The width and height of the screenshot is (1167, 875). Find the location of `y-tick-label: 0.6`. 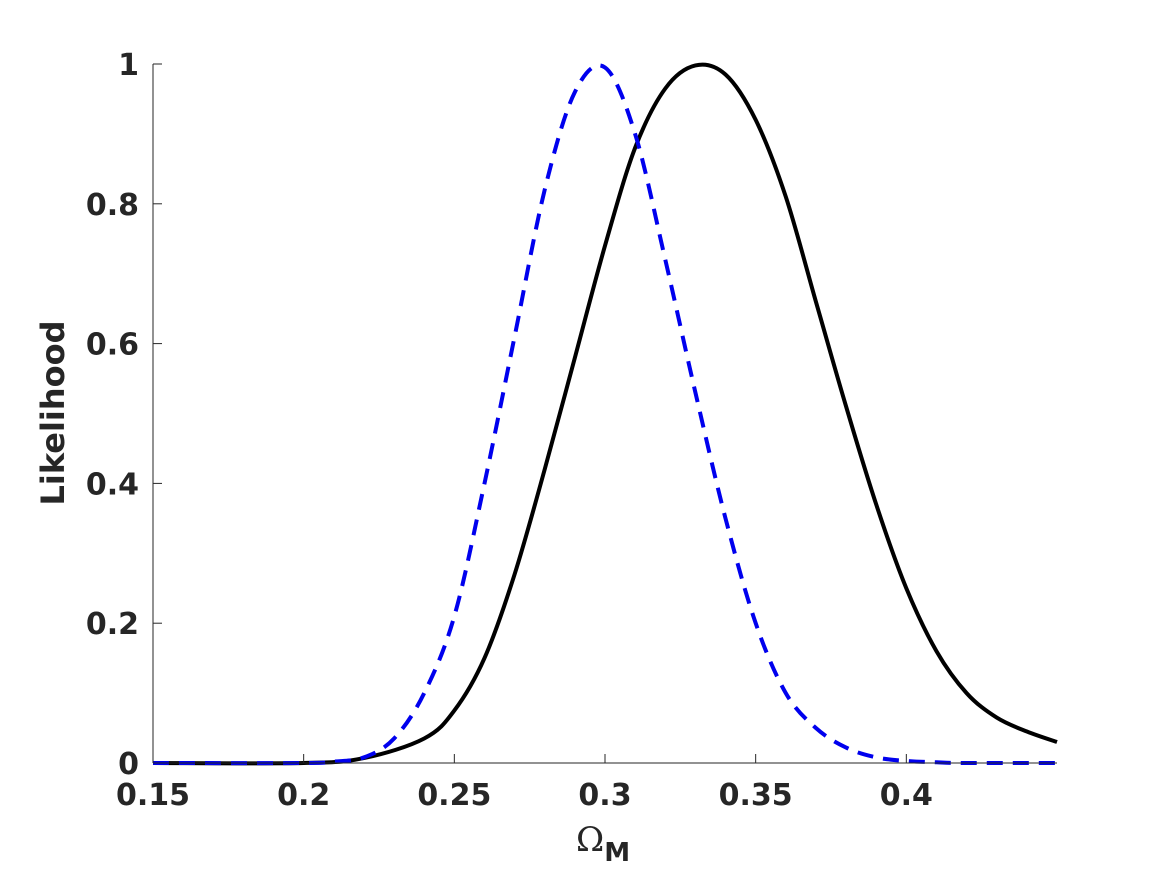

y-tick-label: 0.6 is located at coordinates (112, 345).